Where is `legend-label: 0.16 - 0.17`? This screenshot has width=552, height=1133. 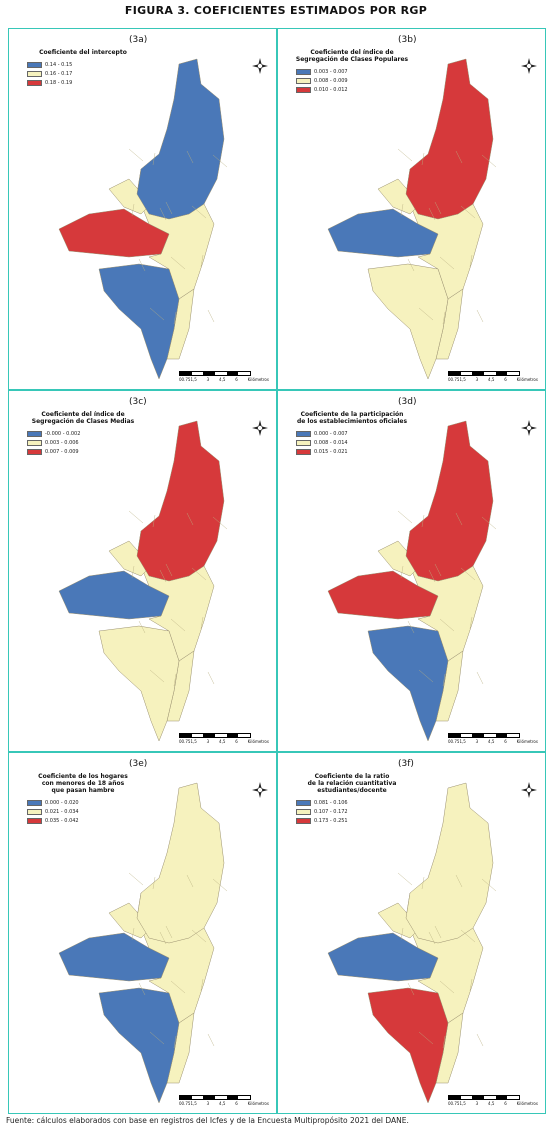
legend-label: 0.16 - 0.17 is located at coordinates (59, 73).